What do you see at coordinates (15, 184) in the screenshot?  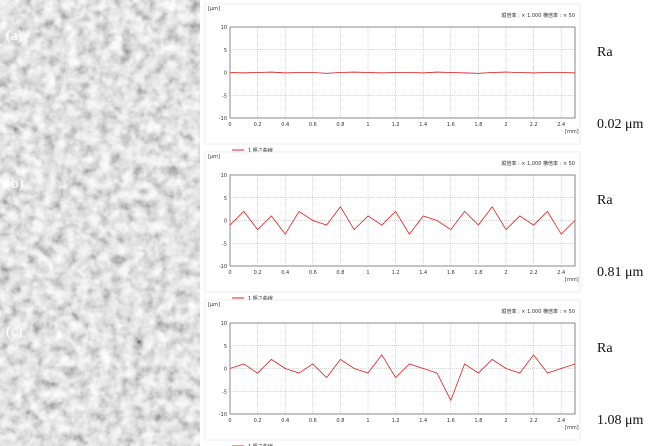 I see `panel-label: (b)` at bounding box center [15, 184].